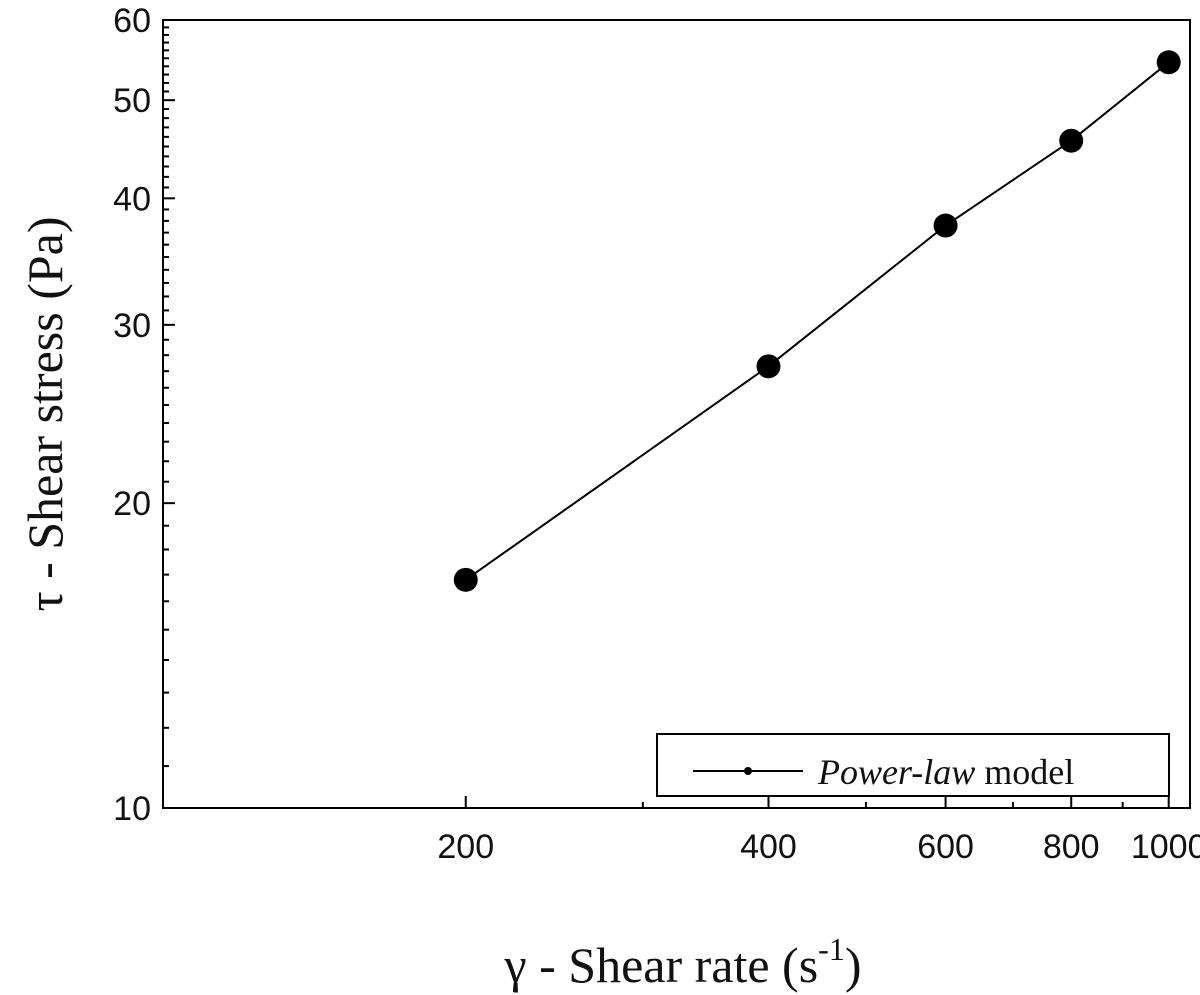 This screenshot has height=995, width=1200. Describe the element at coordinates (1024, 772) in the screenshot. I see `legend-label-plain: model` at that location.